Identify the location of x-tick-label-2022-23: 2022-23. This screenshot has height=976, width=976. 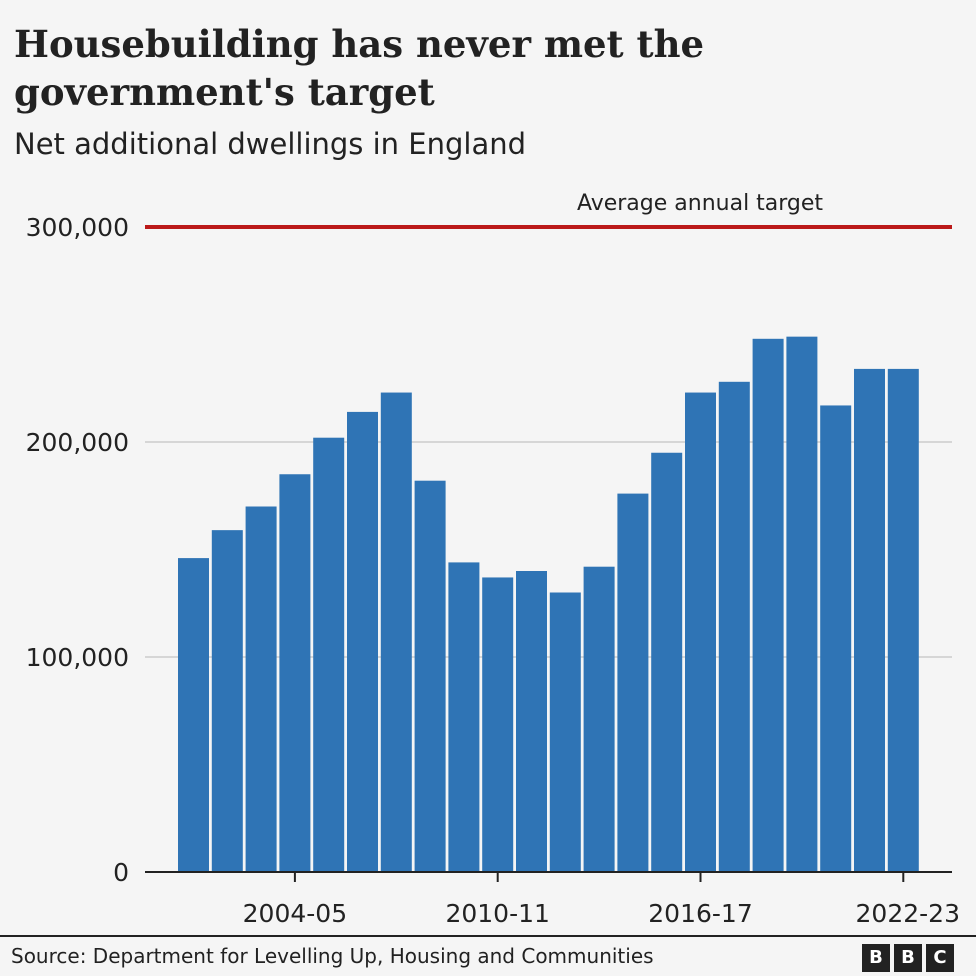
(908, 913).